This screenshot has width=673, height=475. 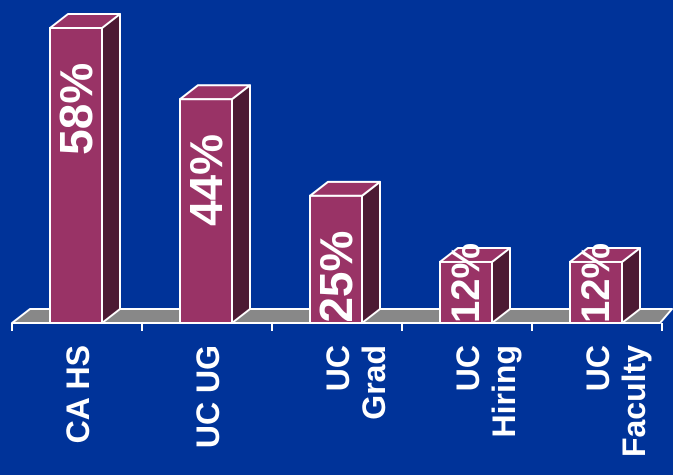 What do you see at coordinates (206, 180) in the screenshot?
I see `bar-value-label: 44%` at bounding box center [206, 180].